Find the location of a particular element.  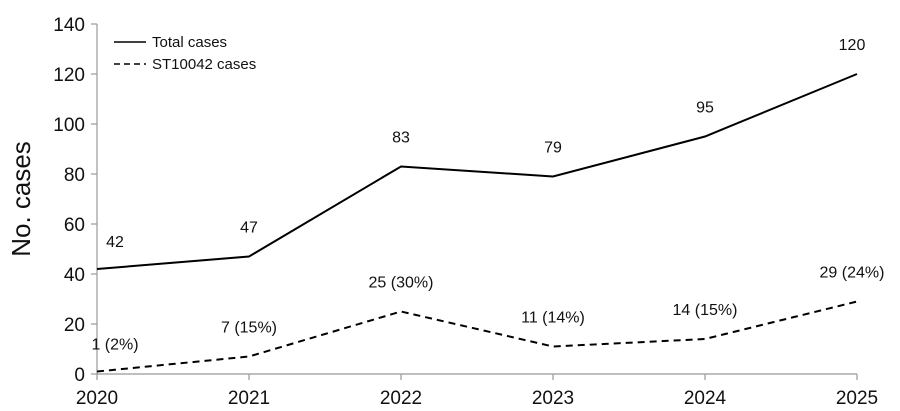

x-tick-label: 2021 is located at coordinates (249, 398).